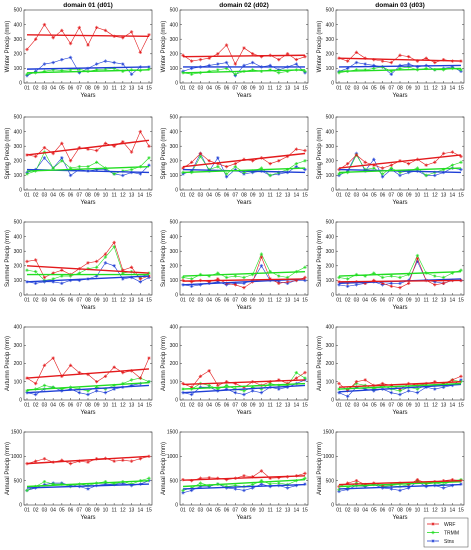  I want to click on x-tick-label: 13, so click(444, 196).